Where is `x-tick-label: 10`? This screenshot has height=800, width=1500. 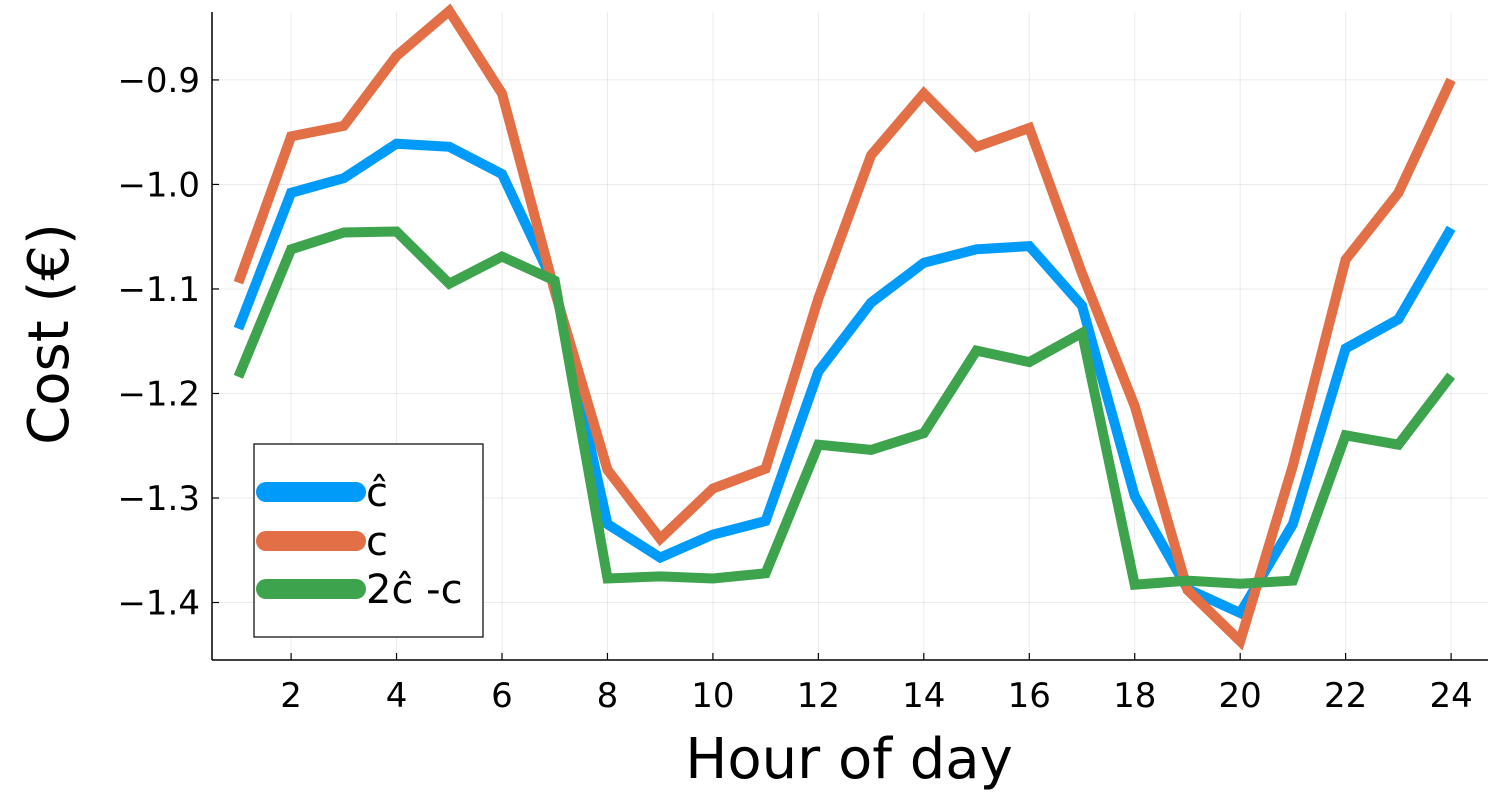 x-tick-label: 10 is located at coordinates (712, 696).